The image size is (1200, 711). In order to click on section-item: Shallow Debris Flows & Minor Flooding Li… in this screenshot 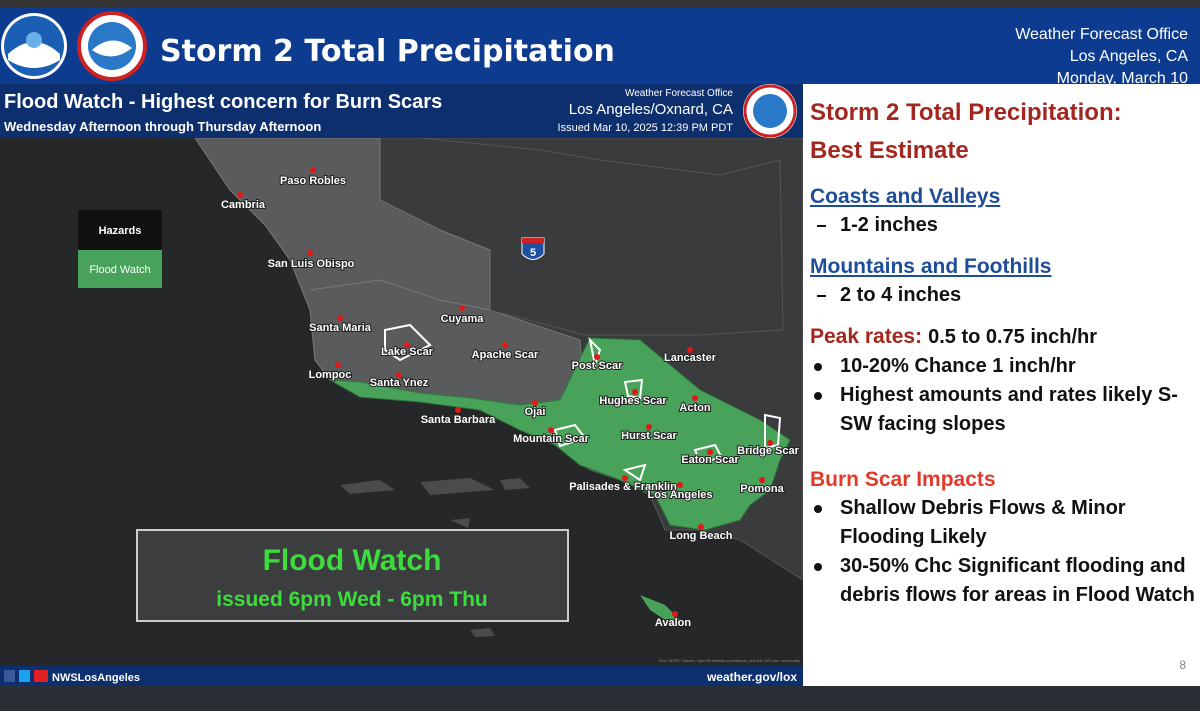, I will do `click(1002, 523)`.